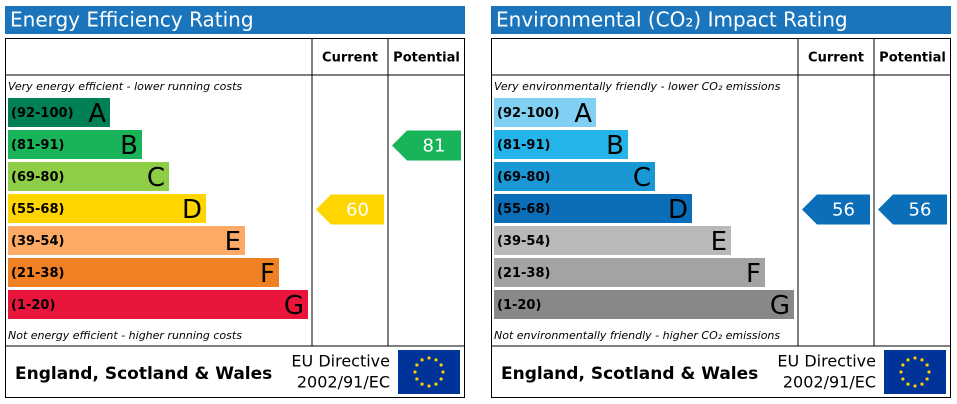 The height and width of the screenshot is (404, 957). What do you see at coordinates (357, 210) in the screenshot?
I see `rating-value: 60` at bounding box center [357, 210].